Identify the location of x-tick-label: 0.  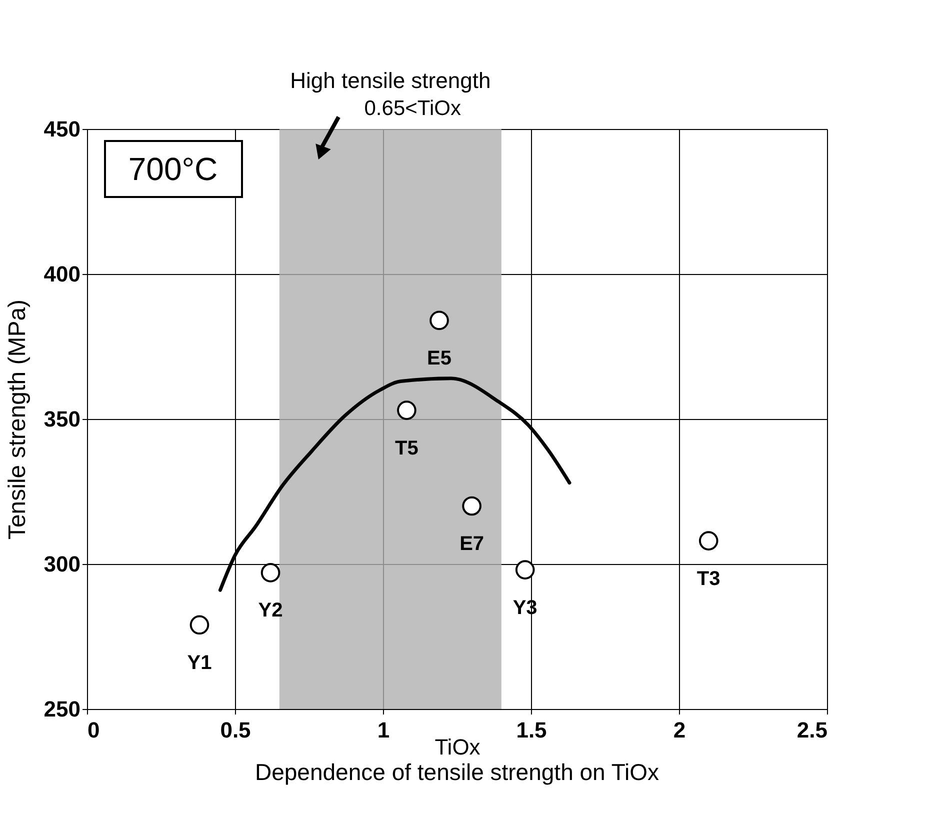
(94, 730).